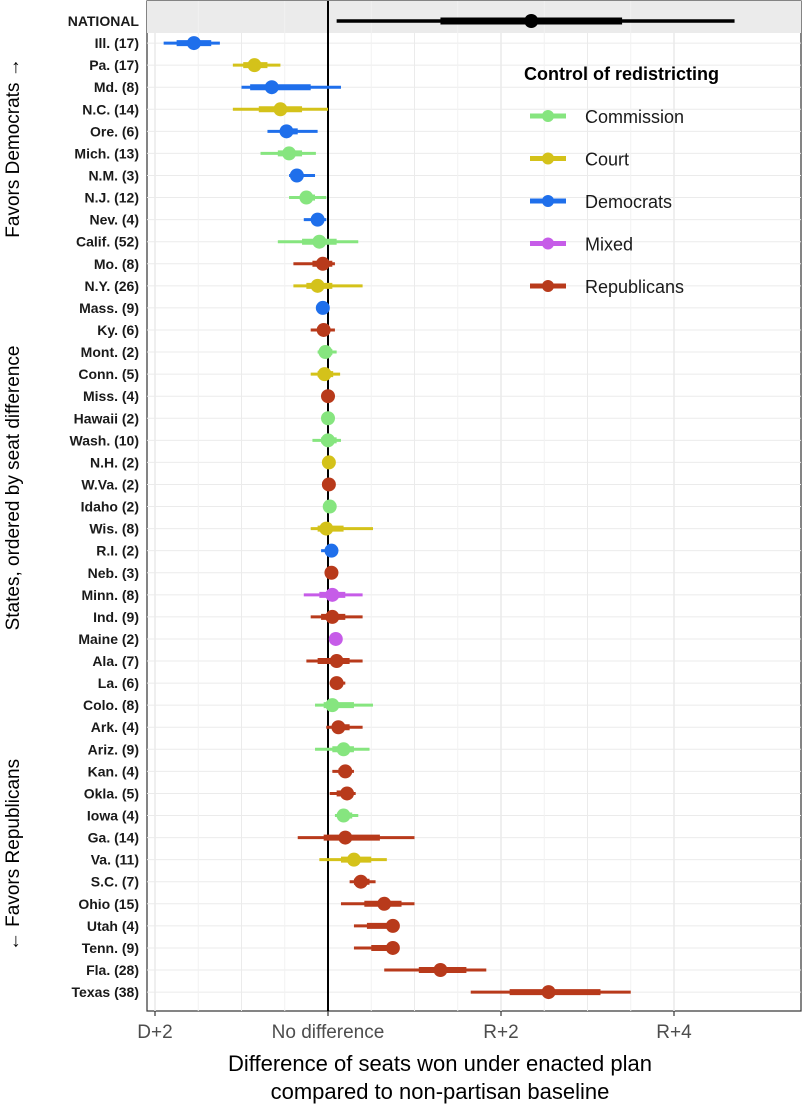 This screenshot has width=802, height=1110. Describe the element at coordinates (108, 639) in the screenshot. I see `state-label: Maine (2)` at that location.